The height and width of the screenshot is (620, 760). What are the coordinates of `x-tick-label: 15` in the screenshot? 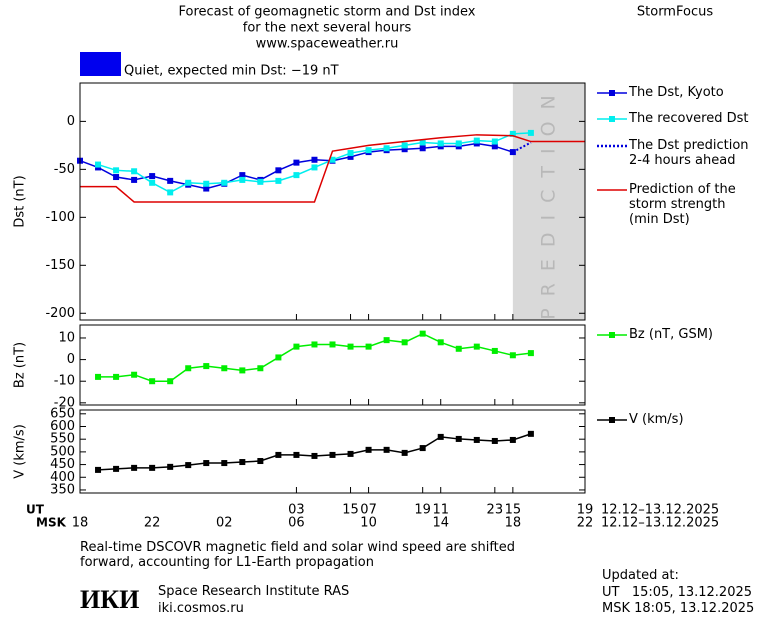 It's located at (513, 510).